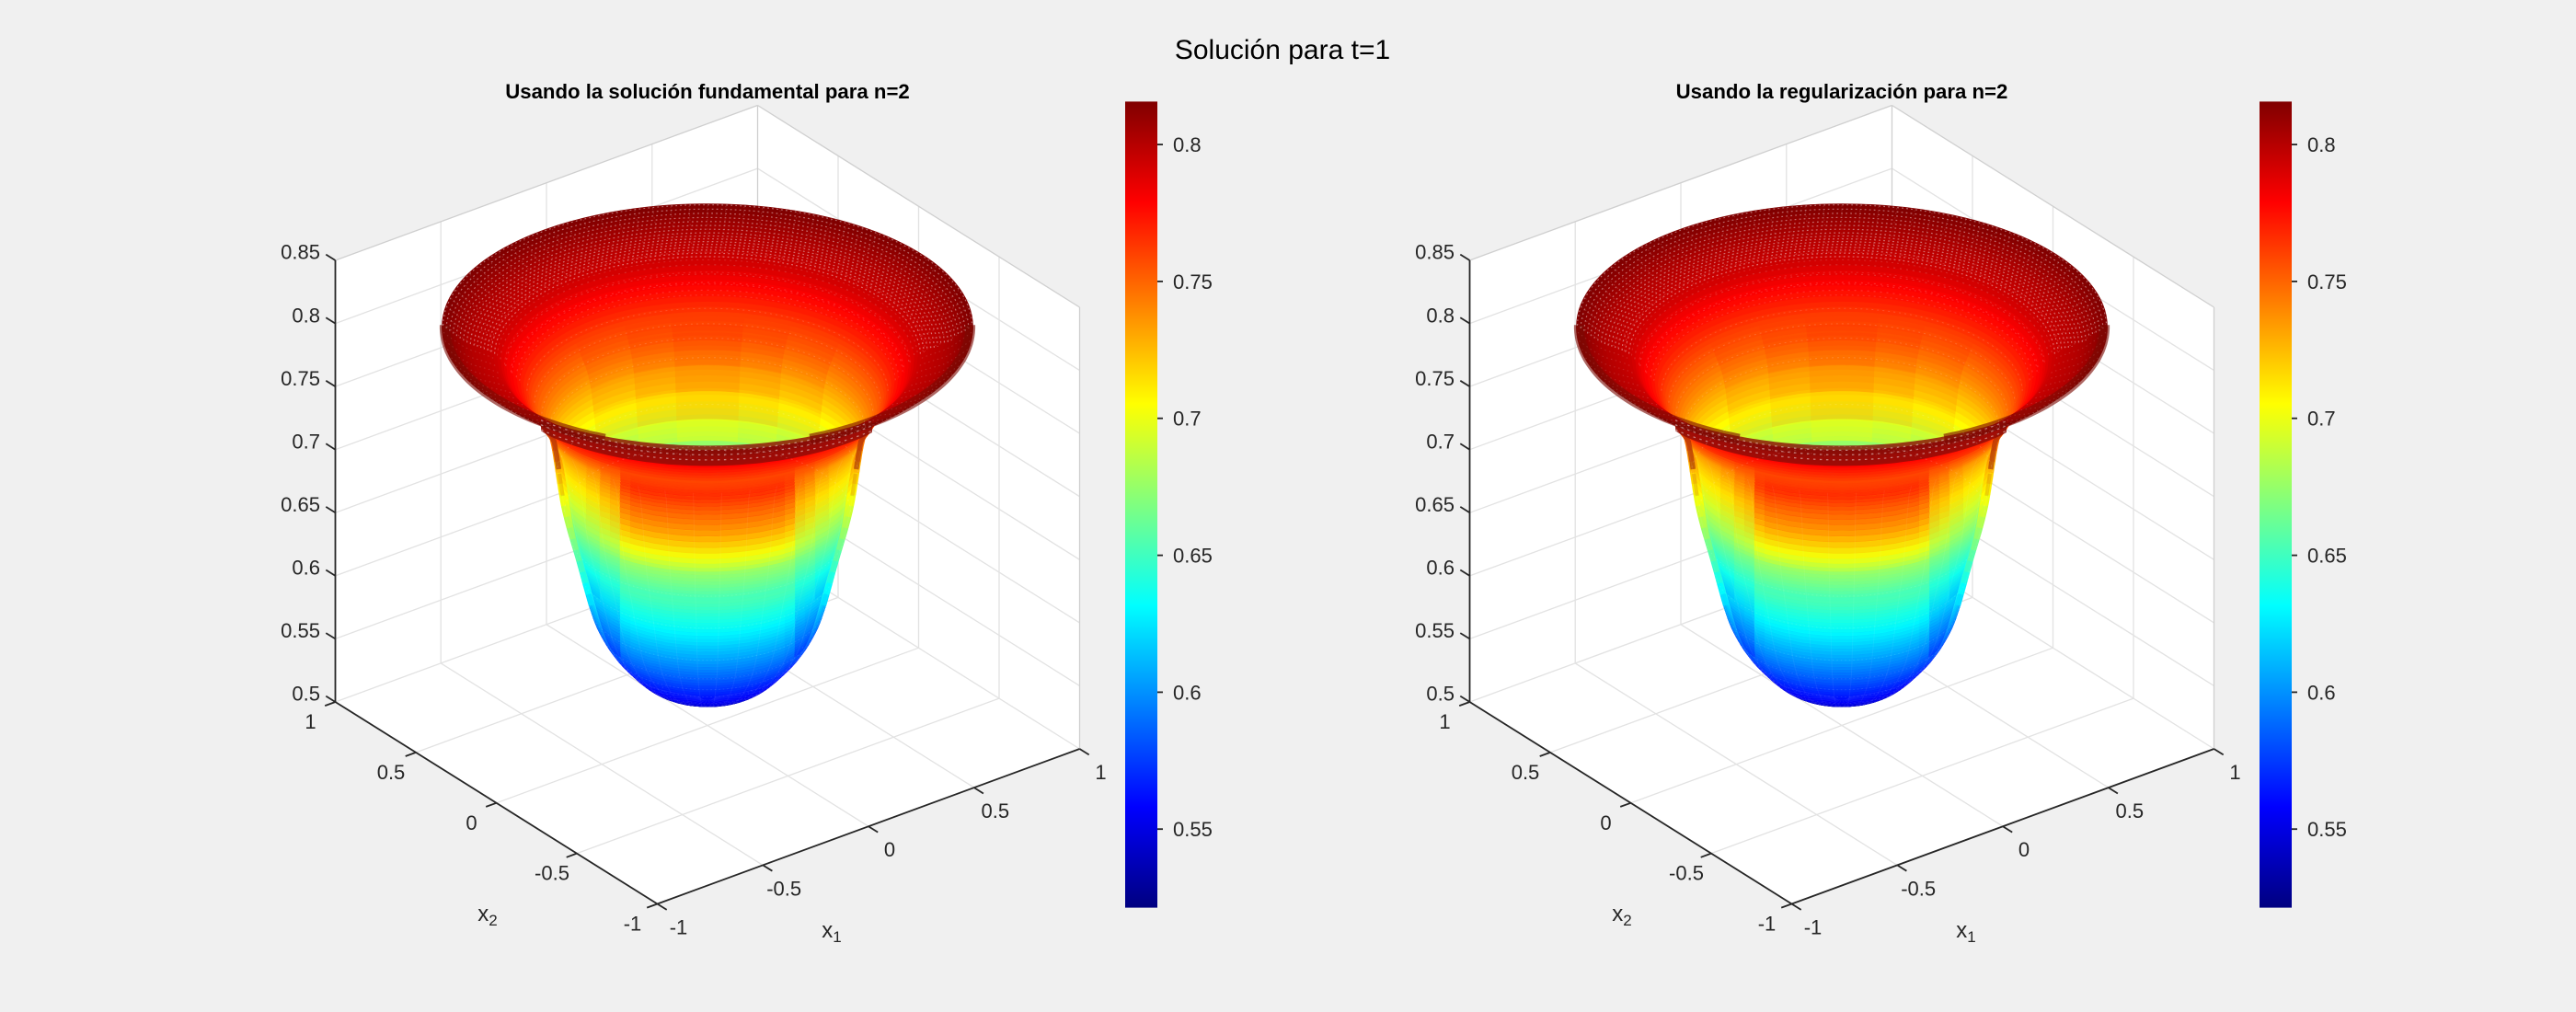 This screenshot has height=1012, width=2576. What do you see at coordinates (707, 91) in the screenshot?
I see `svg-text:Usando la solución fundamental: Usando la solución fundamental para n=2` at bounding box center [707, 91].